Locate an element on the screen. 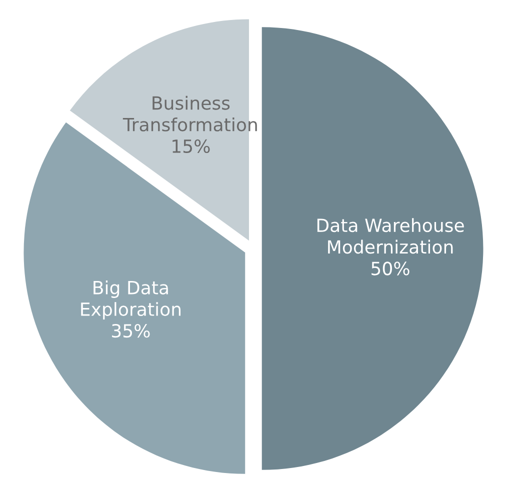  slice-label: Big Data Exploration is located at coordinates (131, 300).